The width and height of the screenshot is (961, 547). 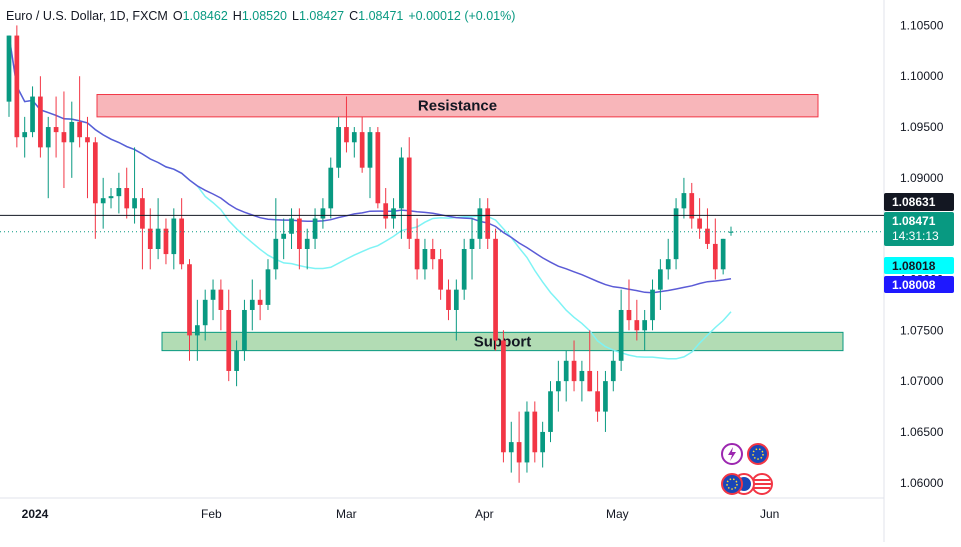 What do you see at coordinates (746, 470) in the screenshot?
I see `event-icons` at bounding box center [746, 470].